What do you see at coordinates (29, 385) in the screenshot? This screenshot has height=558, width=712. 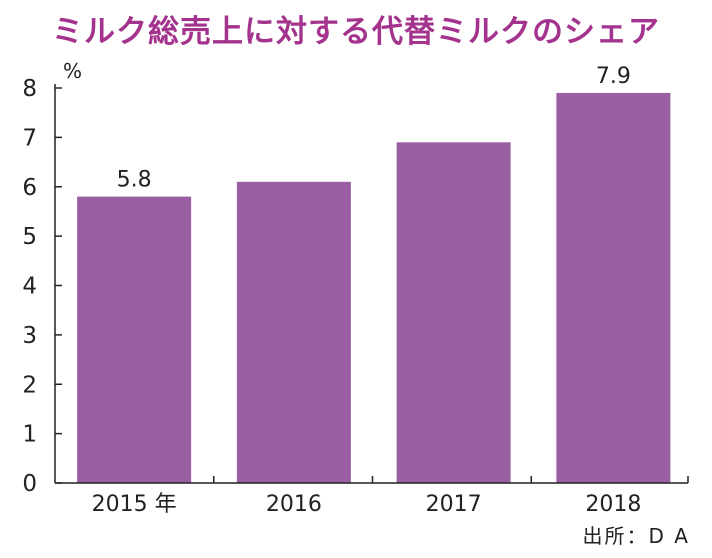 I see `y-tick-label-2: 2` at bounding box center [29, 385].